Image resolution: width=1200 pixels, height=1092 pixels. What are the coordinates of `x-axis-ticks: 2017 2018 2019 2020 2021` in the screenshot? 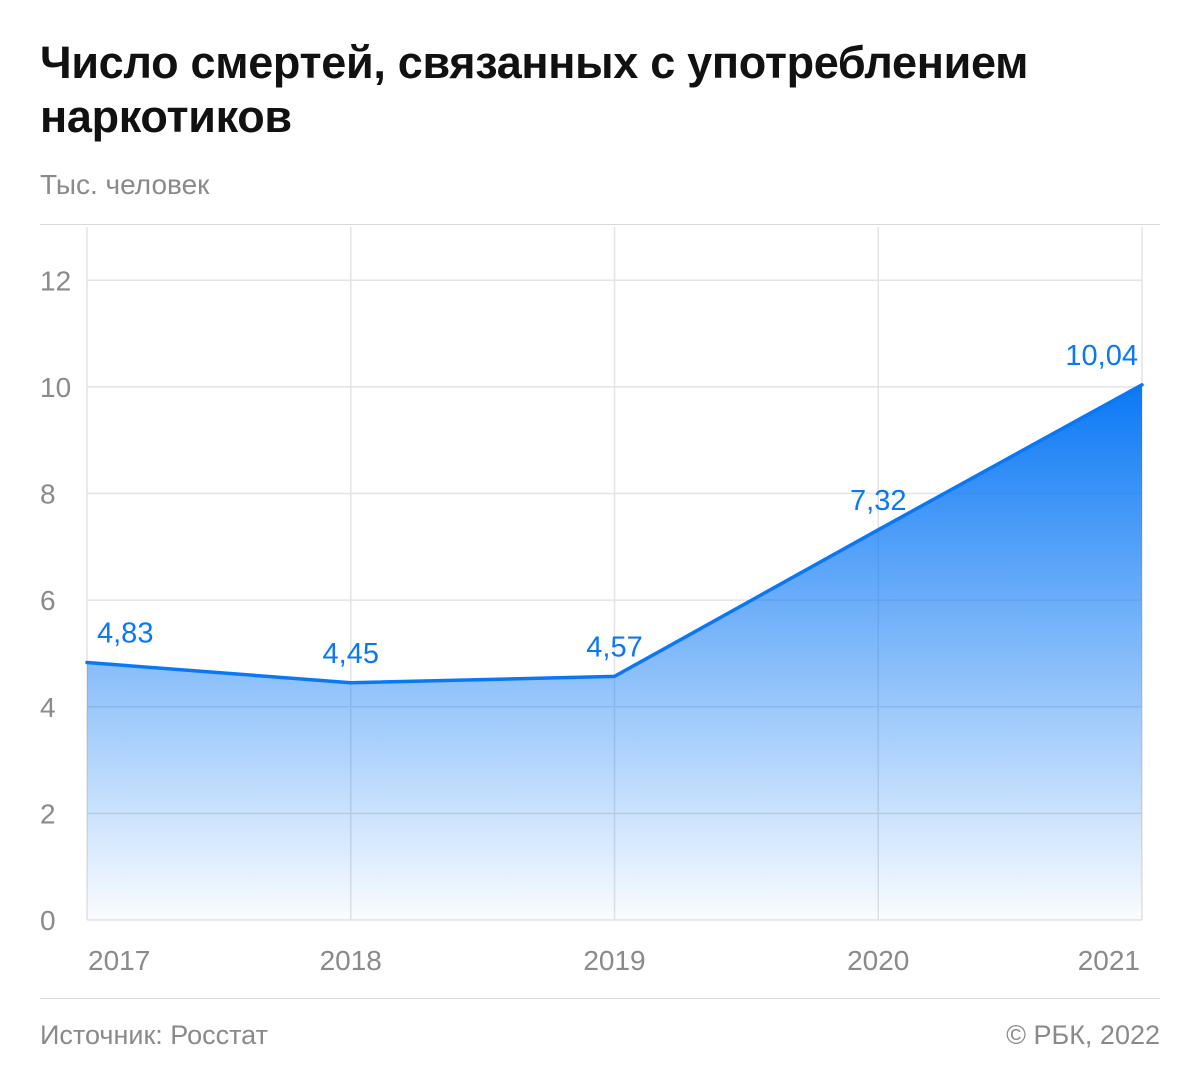 It's located at (614, 960).